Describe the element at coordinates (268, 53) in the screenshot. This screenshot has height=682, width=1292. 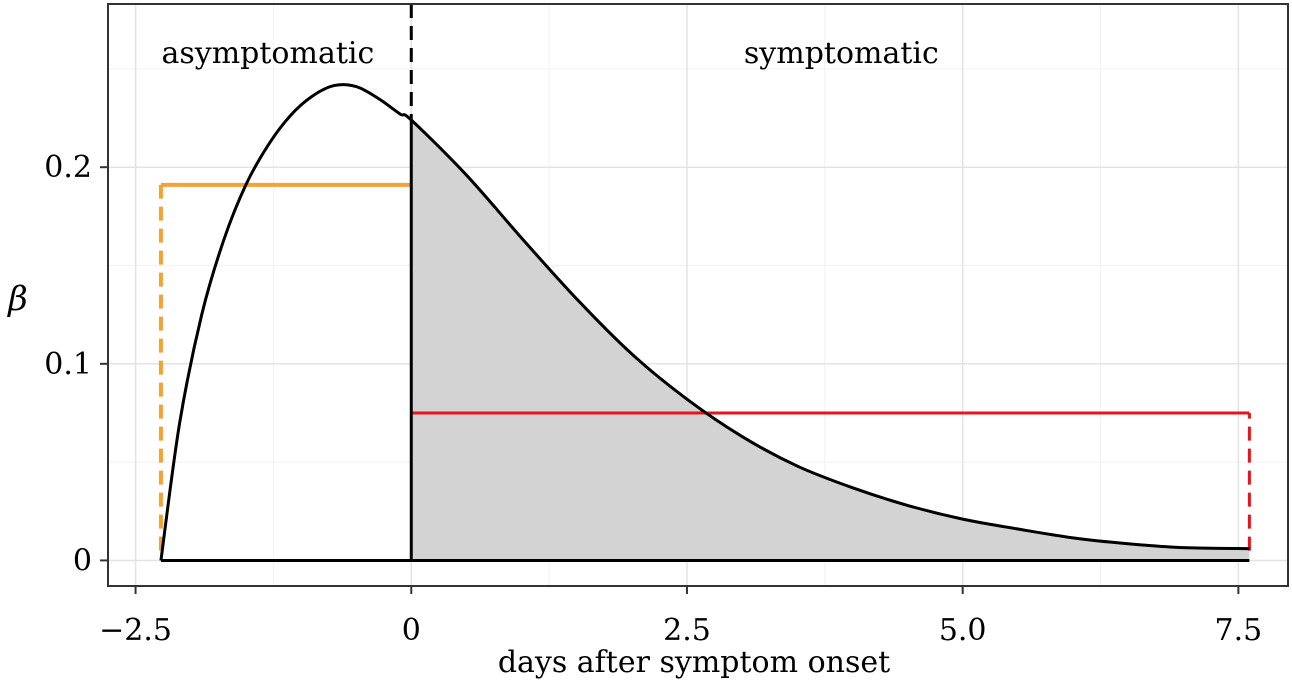
I see `asymptomatic-label: asymptomatic` at that location.